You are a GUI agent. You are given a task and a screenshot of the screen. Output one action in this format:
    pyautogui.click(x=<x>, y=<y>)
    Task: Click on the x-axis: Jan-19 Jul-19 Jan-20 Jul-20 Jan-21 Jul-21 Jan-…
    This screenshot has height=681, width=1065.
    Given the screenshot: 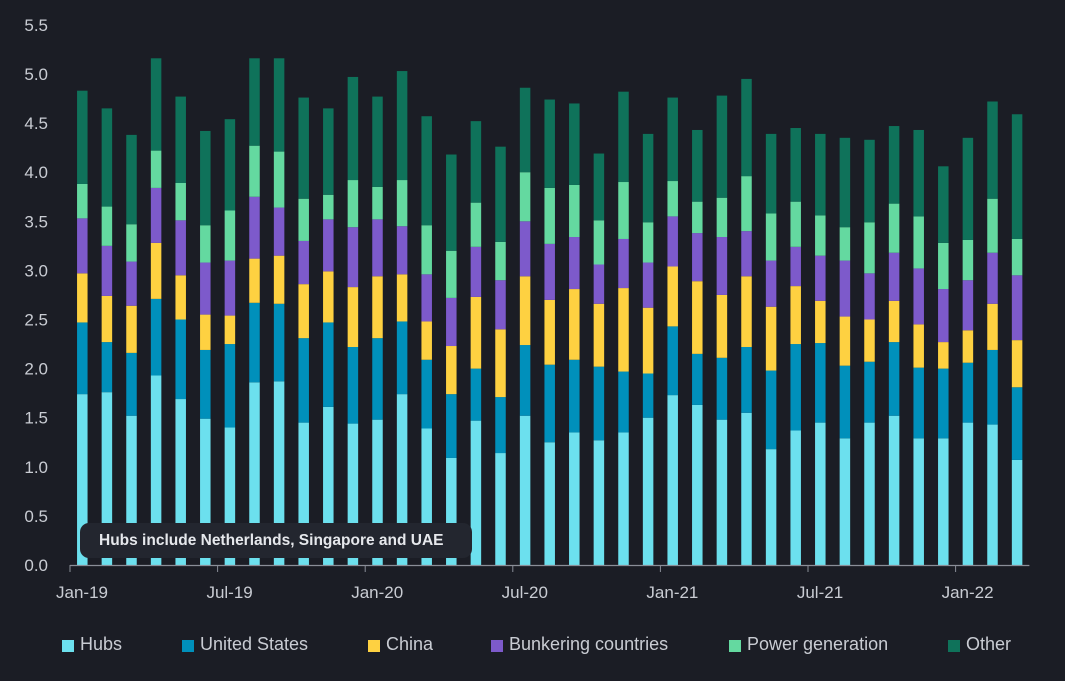 What is the action you would take?
    pyautogui.click(x=543, y=583)
    